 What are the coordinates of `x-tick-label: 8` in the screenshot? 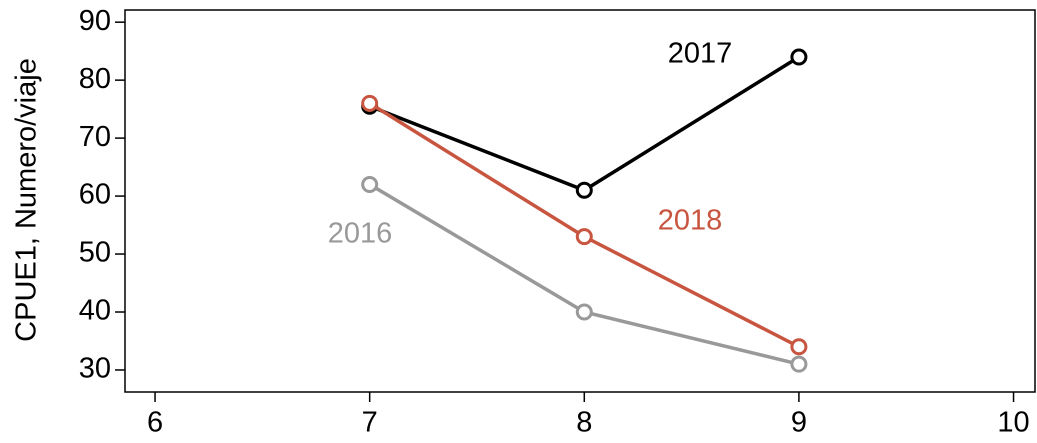 It's located at (584, 423).